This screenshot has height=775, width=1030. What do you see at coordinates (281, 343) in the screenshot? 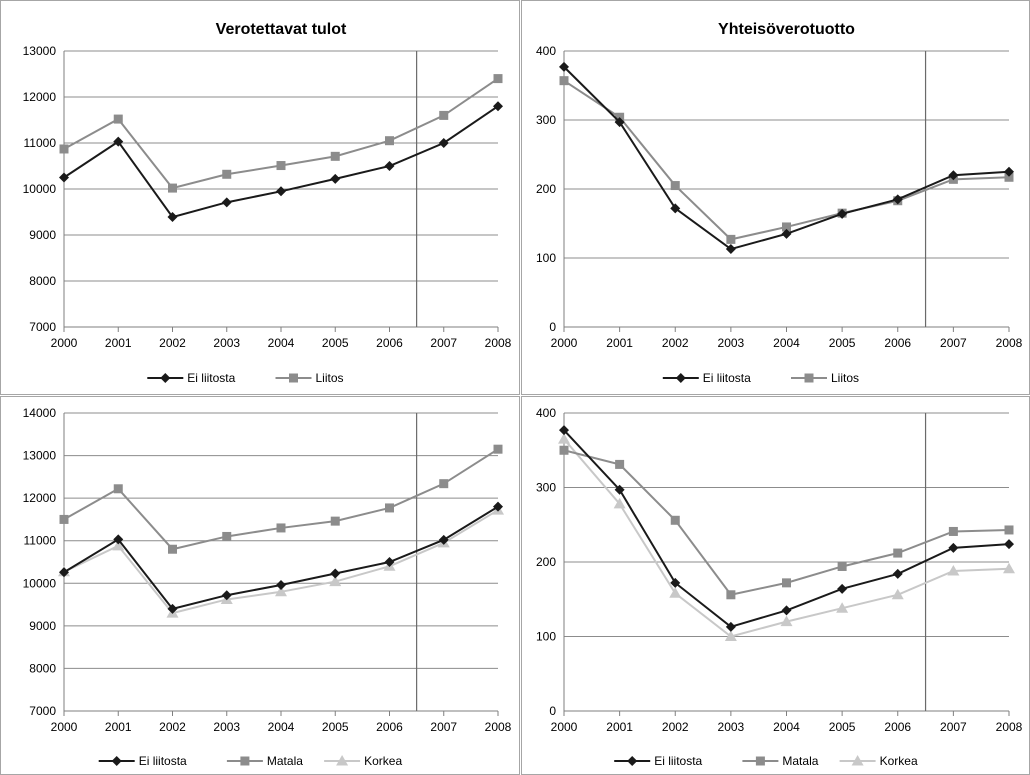
I see `x-tick-label: 2004` at bounding box center [281, 343].